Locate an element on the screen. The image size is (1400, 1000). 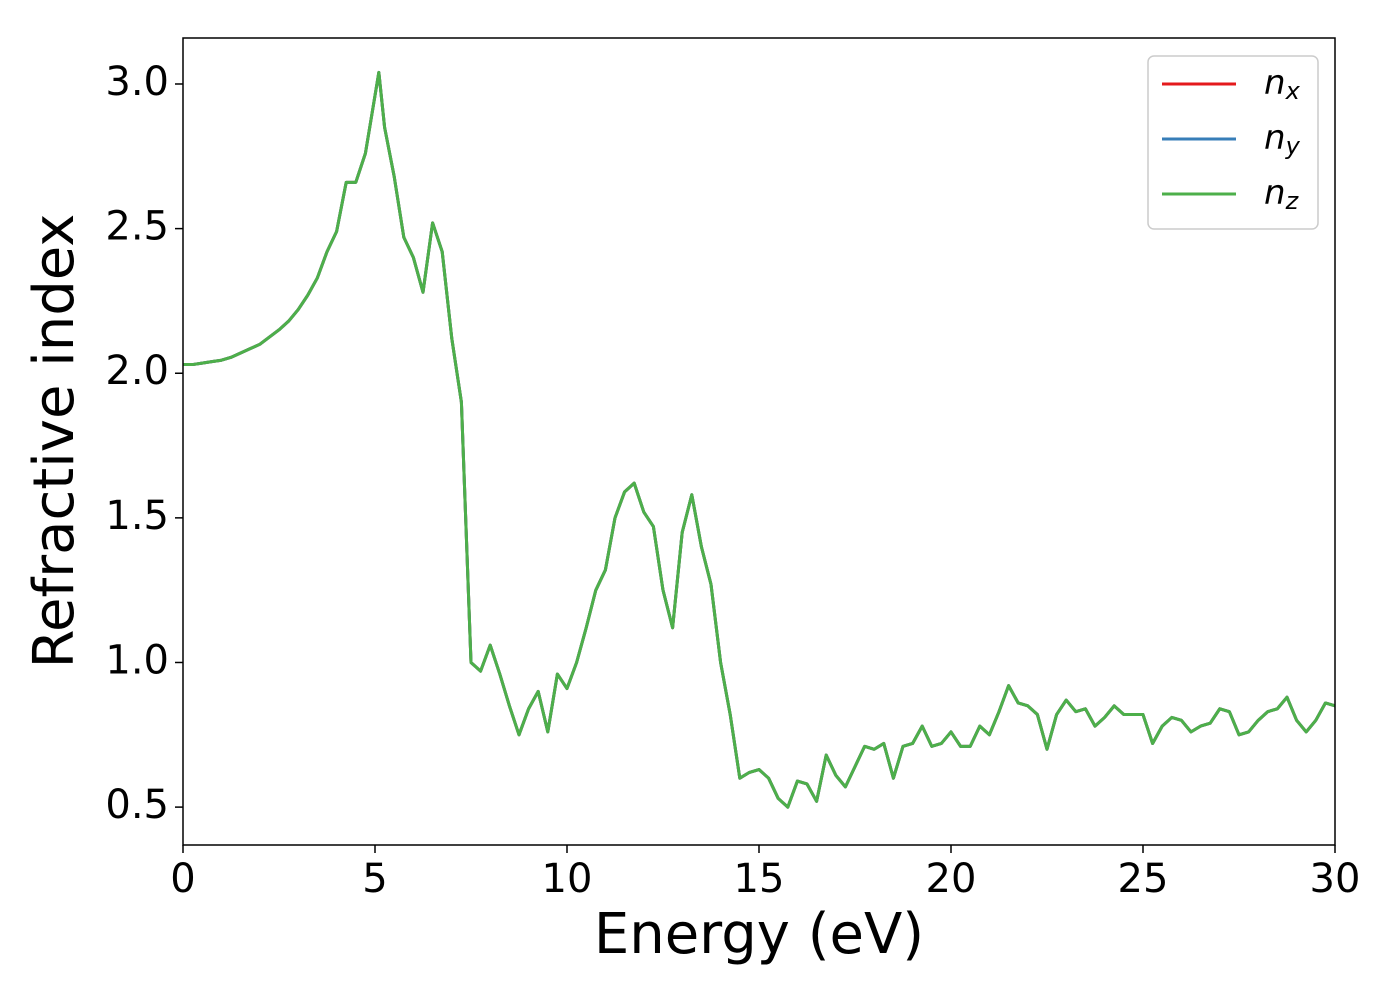
y-axis-label: Refractive index is located at coordinates (54, 441).